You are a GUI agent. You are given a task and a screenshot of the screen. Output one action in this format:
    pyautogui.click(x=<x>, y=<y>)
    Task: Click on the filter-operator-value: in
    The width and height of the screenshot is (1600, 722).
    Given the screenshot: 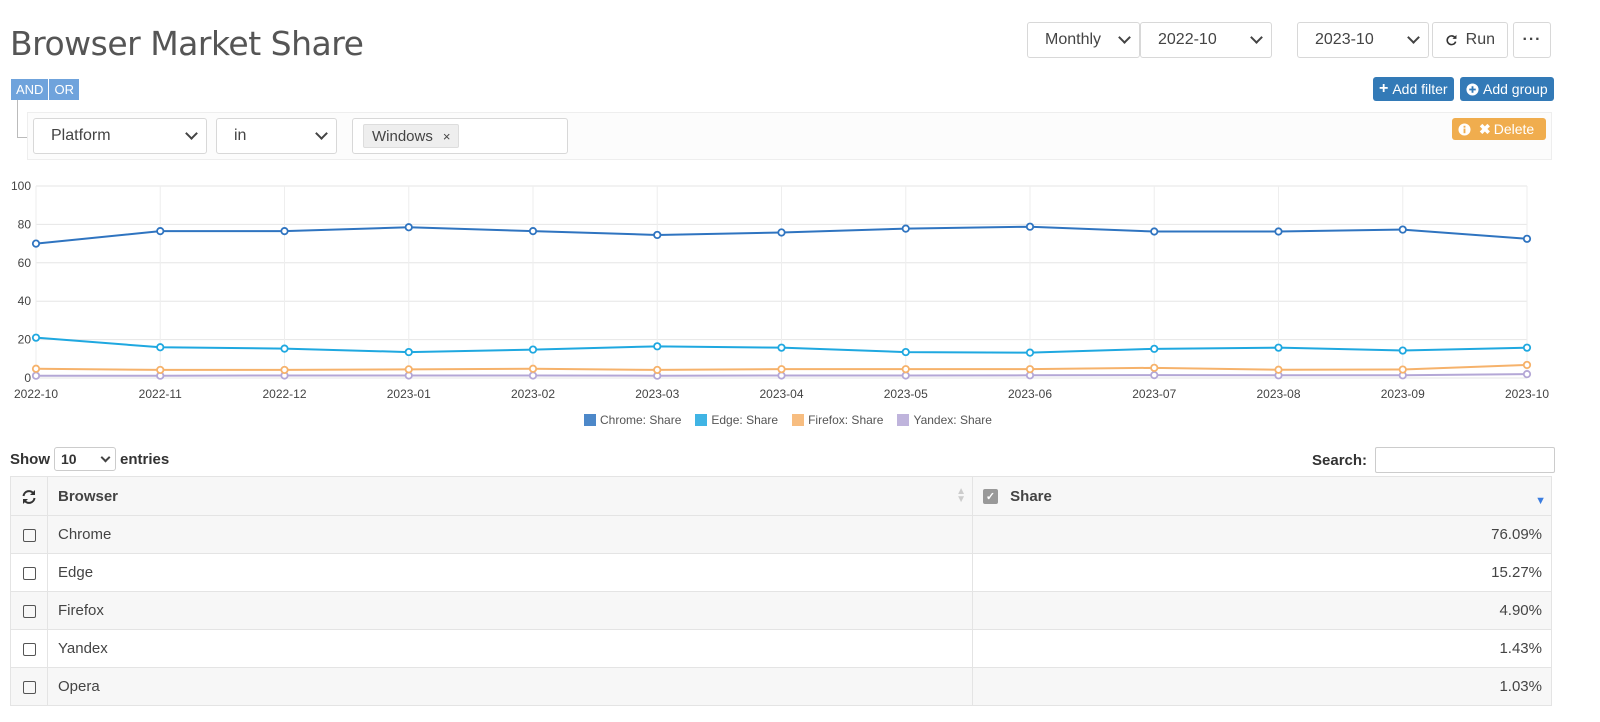 What is the action you would take?
    pyautogui.click(x=240, y=135)
    